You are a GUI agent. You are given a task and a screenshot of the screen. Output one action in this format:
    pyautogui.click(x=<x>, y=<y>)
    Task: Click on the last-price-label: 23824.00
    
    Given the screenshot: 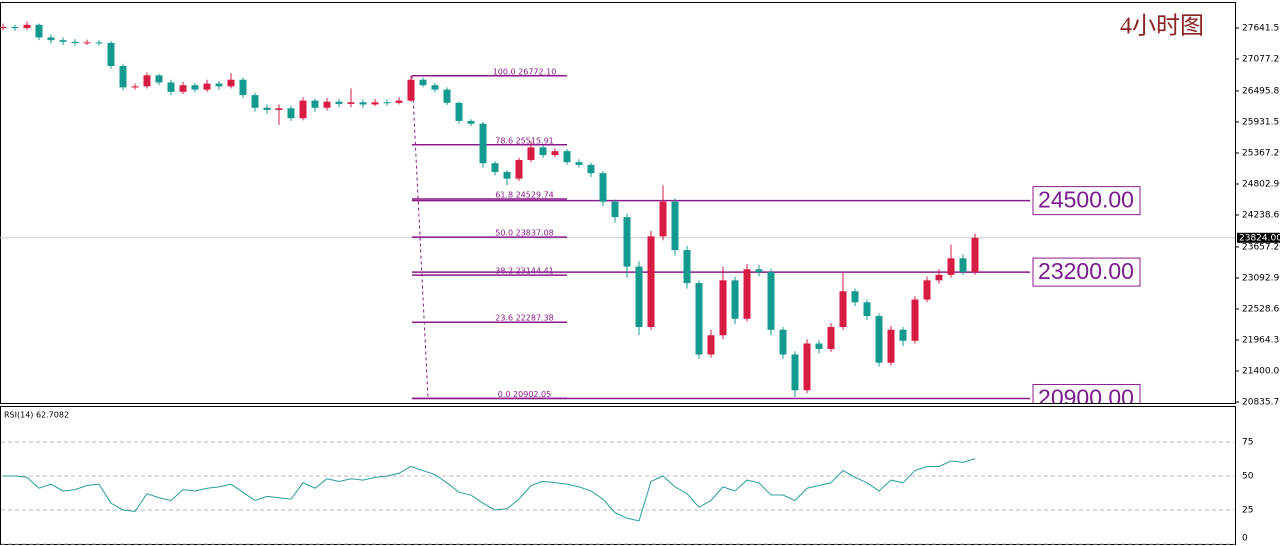 What is the action you would take?
    pyautogui.click(x=1259, y=238)
    